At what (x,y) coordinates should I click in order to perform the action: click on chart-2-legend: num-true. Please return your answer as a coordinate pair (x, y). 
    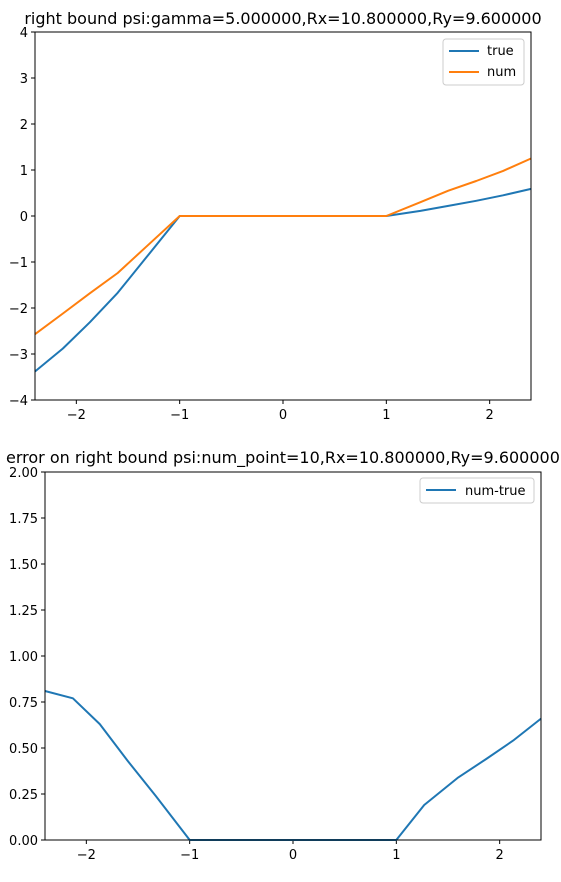
    Looking at the image, I should click on (477, 490).